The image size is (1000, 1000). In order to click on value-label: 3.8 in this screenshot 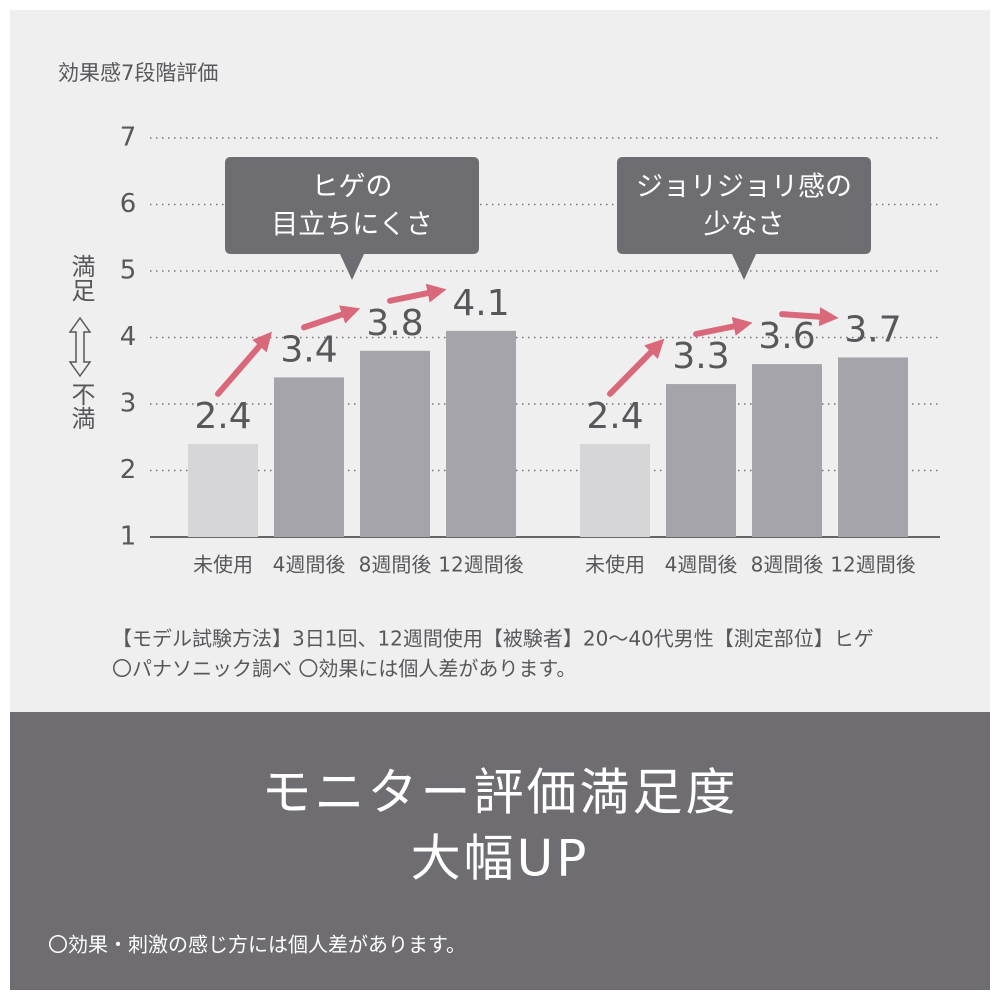, I will do `click(394, 323)`.